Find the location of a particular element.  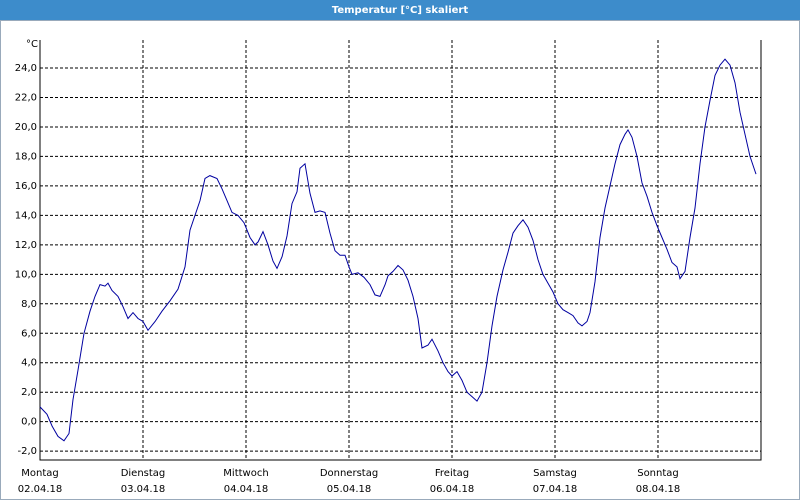

x-tick-date: 02.04.18 is located at coordinates (40, 489).